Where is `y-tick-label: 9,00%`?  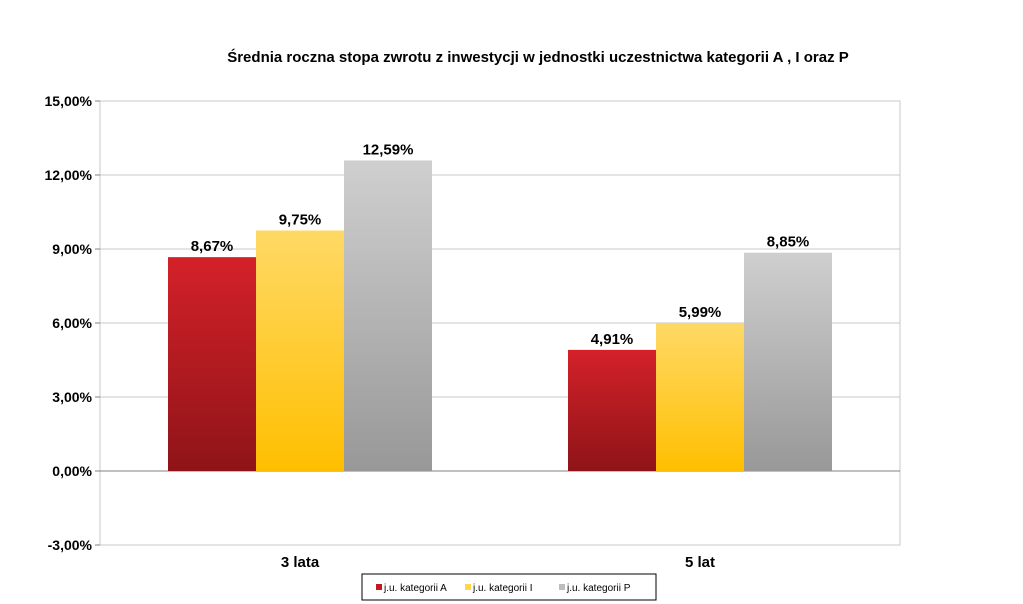
y-tick-label: 9,00% is located at coordinates (72, 249).